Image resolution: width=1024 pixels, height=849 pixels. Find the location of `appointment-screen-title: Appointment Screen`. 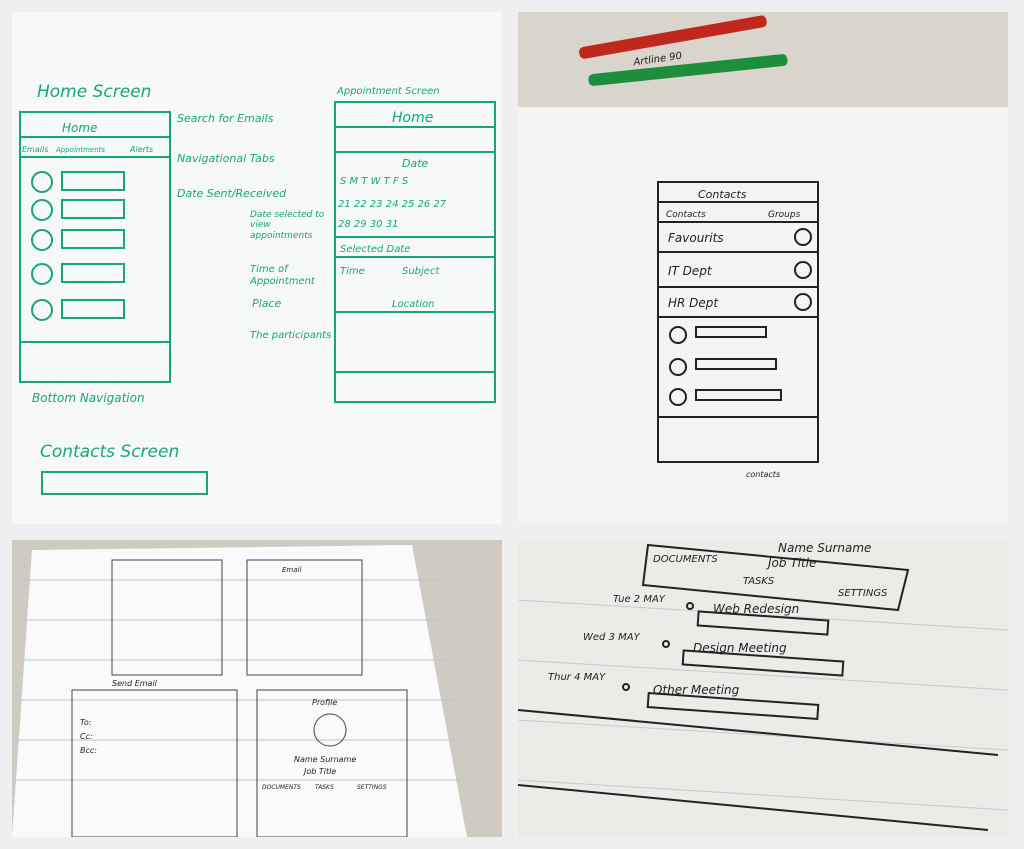

appointment-screen-title: Appointment Screen is located at coordinates (388, 91).